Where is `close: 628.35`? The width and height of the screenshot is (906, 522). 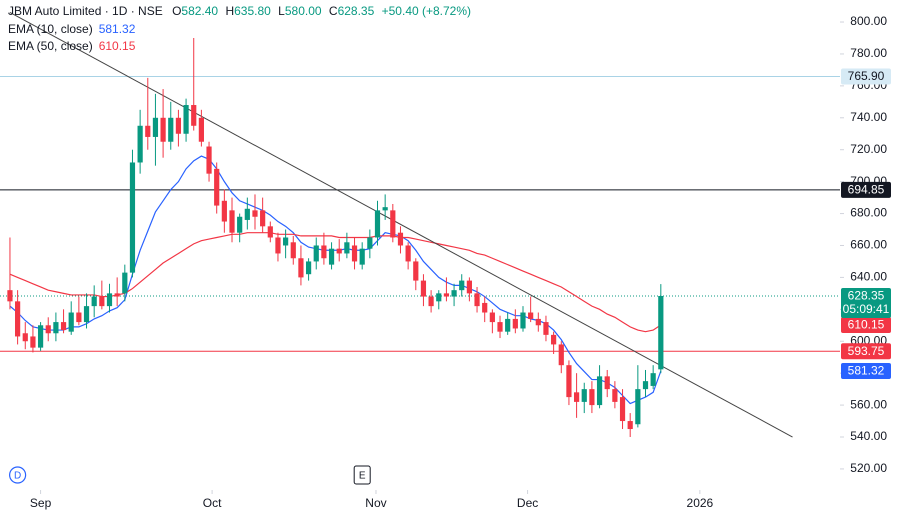 close: 628.35 is located at coordinates (356, 11).